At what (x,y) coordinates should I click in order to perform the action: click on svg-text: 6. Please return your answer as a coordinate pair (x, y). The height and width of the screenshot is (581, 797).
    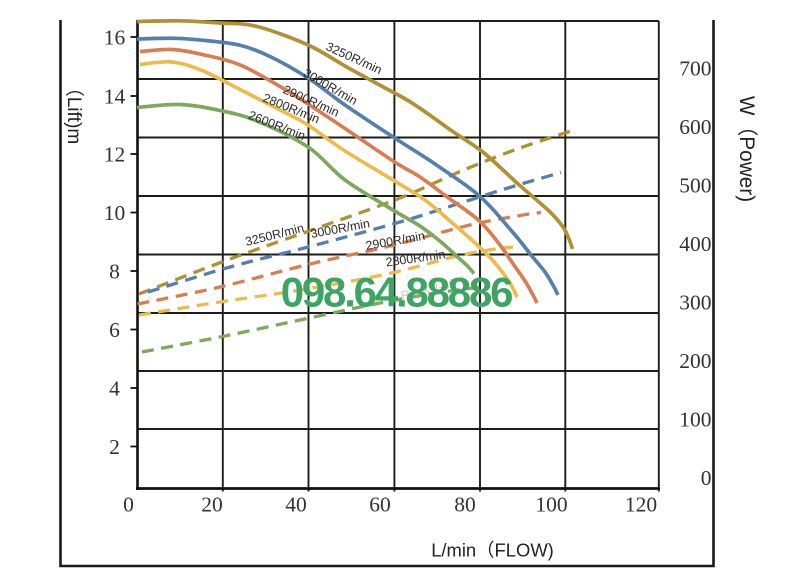
    Looking at the image, I should click on (114, 330).